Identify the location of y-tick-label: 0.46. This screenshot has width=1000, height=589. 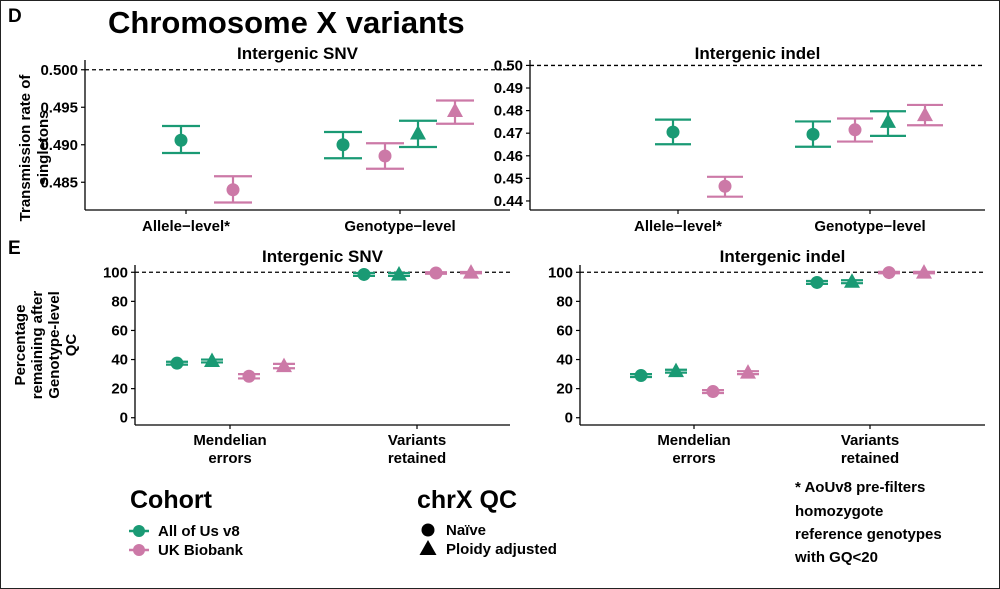
(508, 156).